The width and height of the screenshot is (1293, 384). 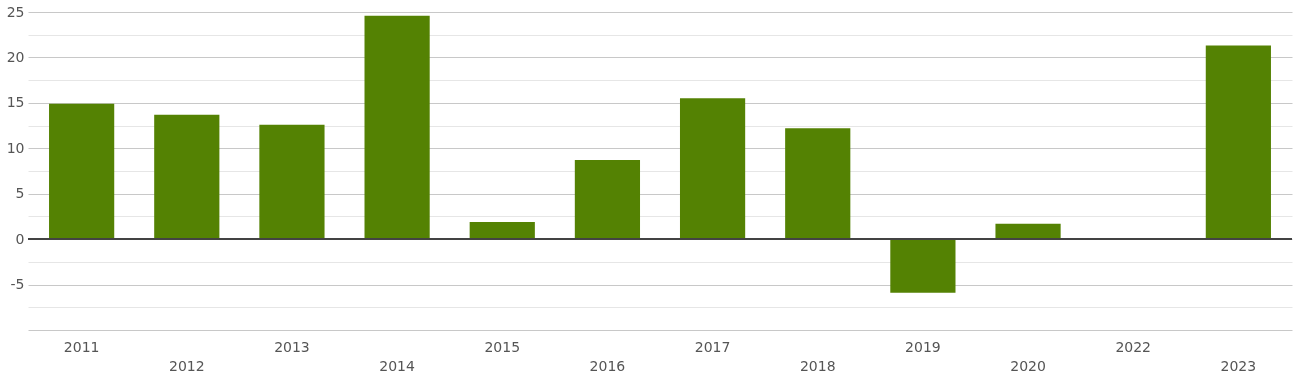 I want to click on y-tick-label: 20, so click(x=15, y=56).